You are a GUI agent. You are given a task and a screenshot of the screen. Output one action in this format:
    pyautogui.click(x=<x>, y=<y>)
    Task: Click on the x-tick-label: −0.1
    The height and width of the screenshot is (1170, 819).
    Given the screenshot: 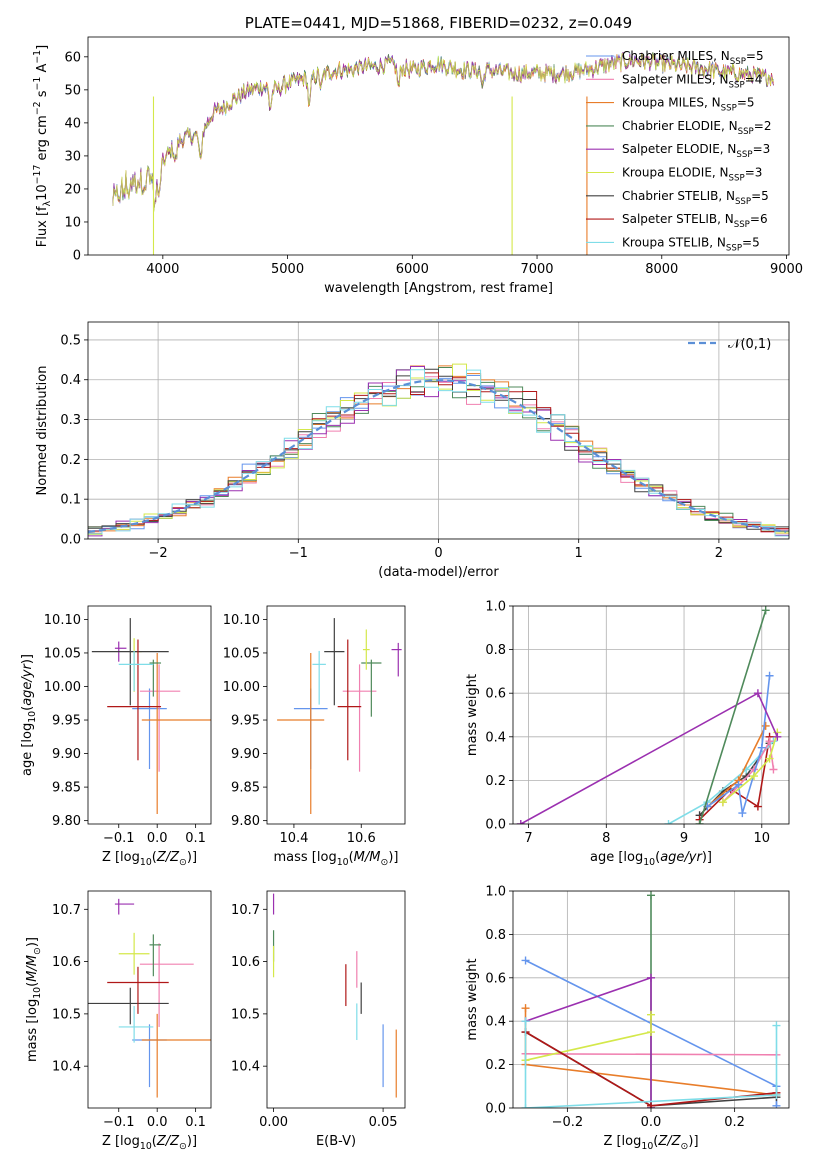 What is the action you would take?
    pyautogui.click(x=119, y=1122)
    